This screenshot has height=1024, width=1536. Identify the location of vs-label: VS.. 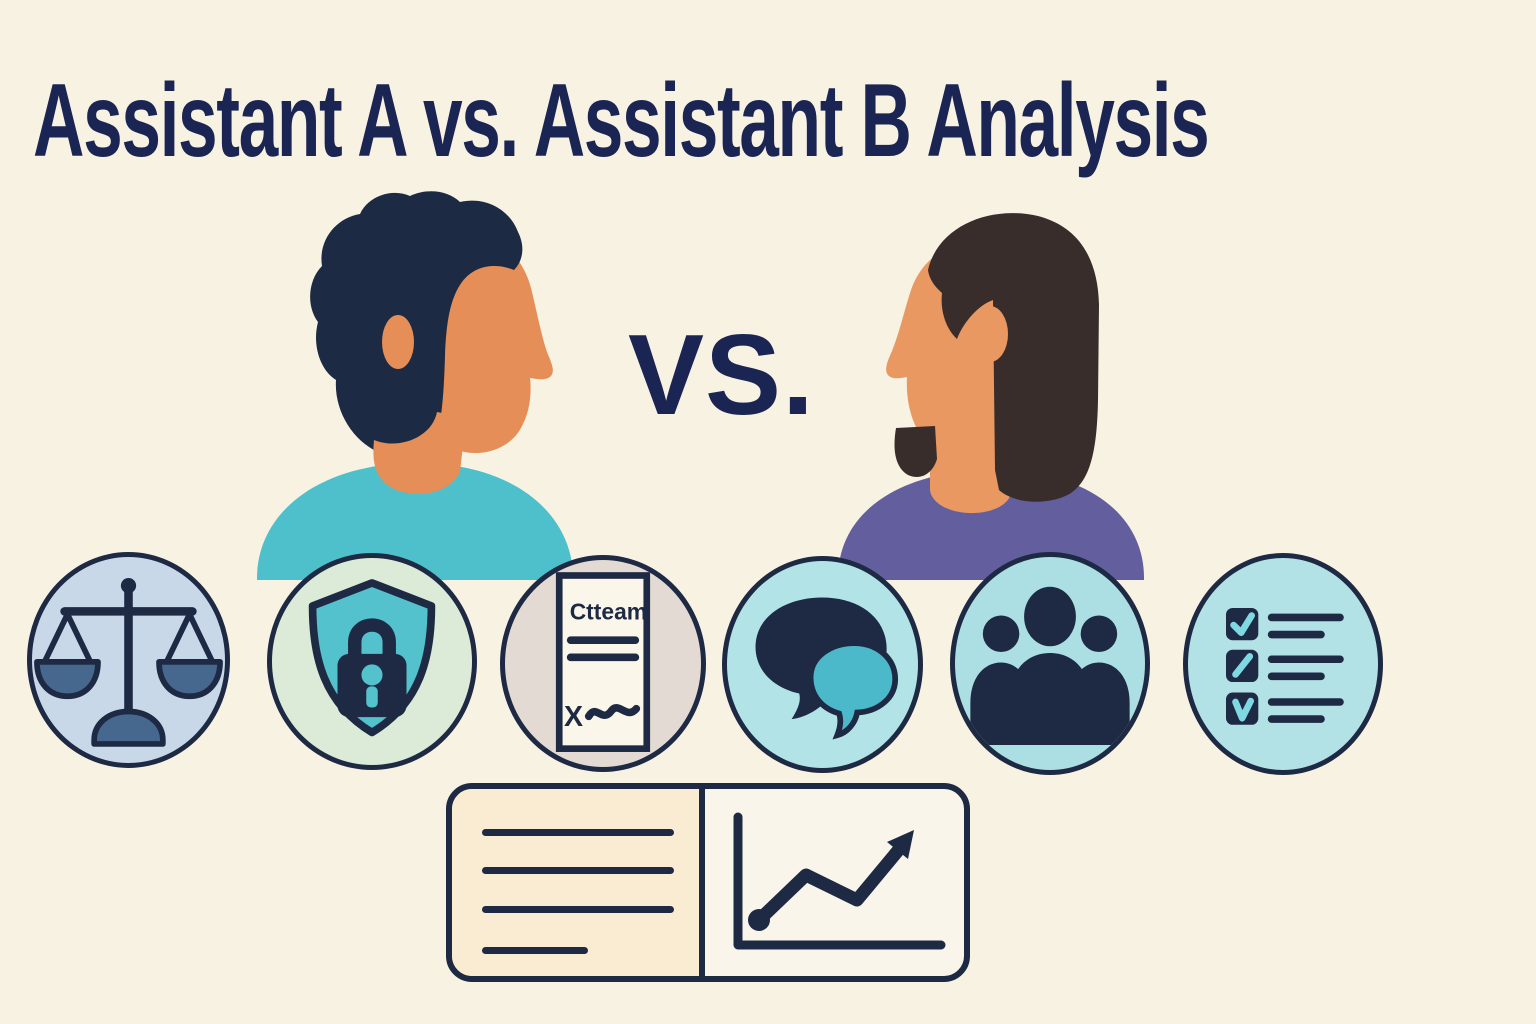
(721, 375).